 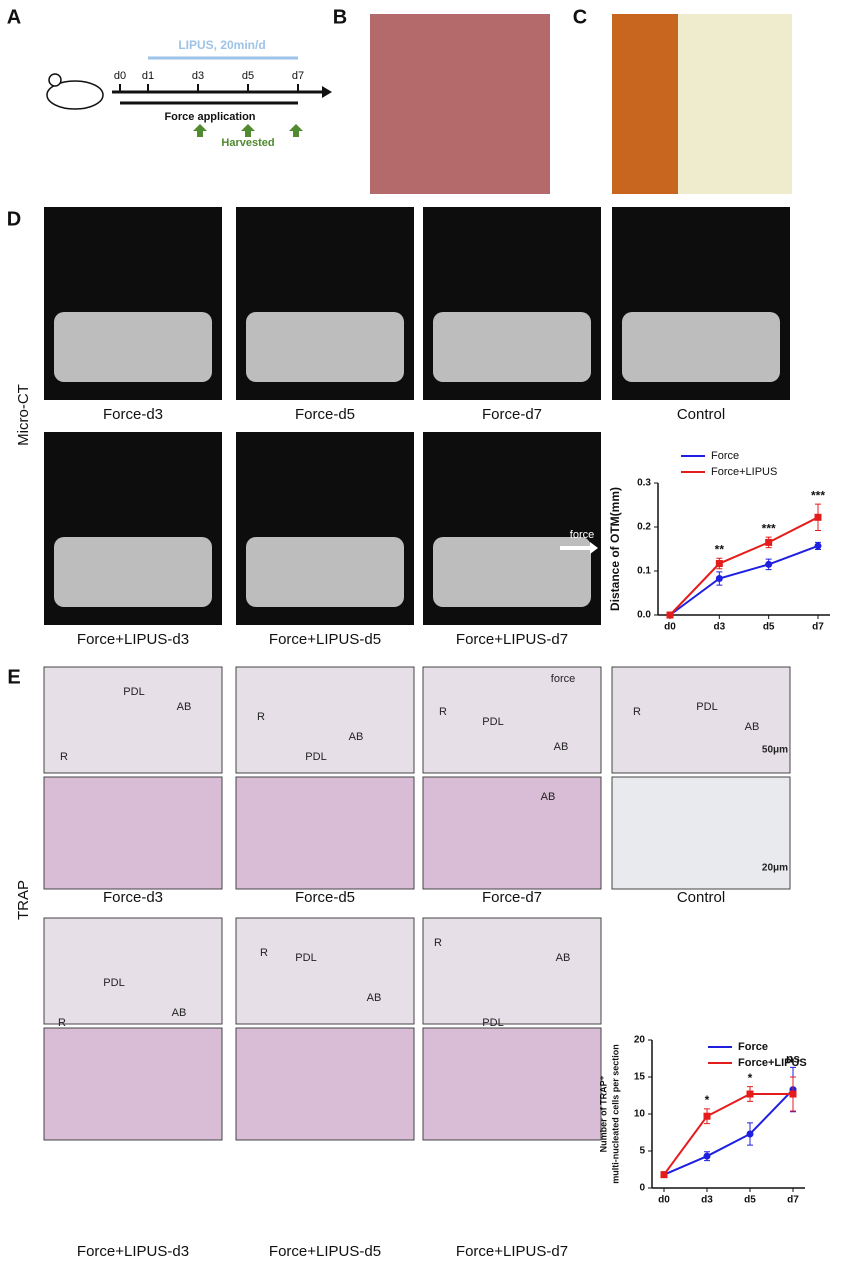 I want to click on y-tick-label: 10, so click(x=640, y=1114).